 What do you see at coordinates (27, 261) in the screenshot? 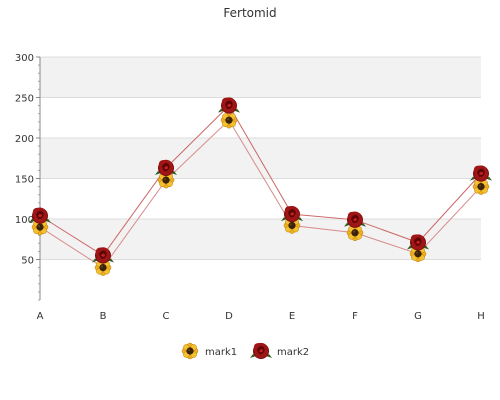
I see `y-tick-label: 50` at bounding box center [27, 261].